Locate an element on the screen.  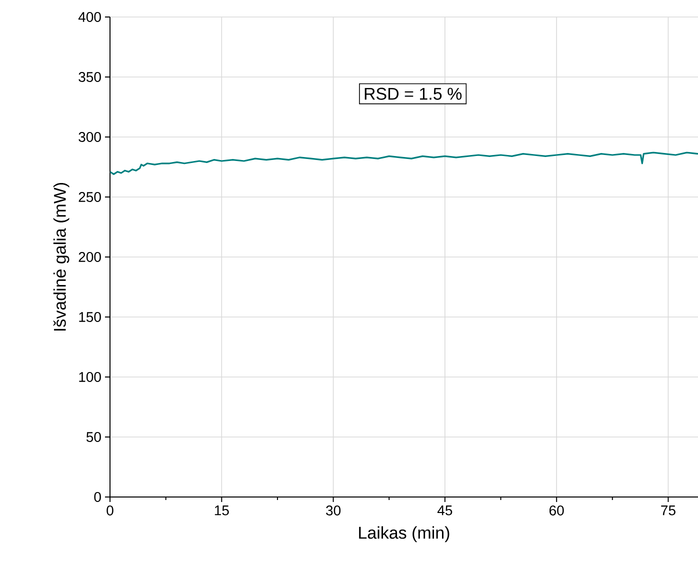
x-tick-label: 75 is located at coordinates (668, 511).